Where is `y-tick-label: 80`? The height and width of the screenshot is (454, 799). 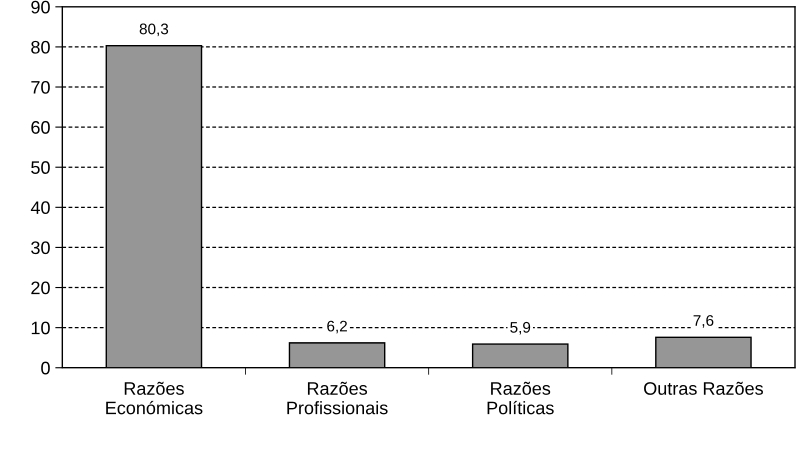
y-tick-label: 80 is located at coordinates (40, 47).